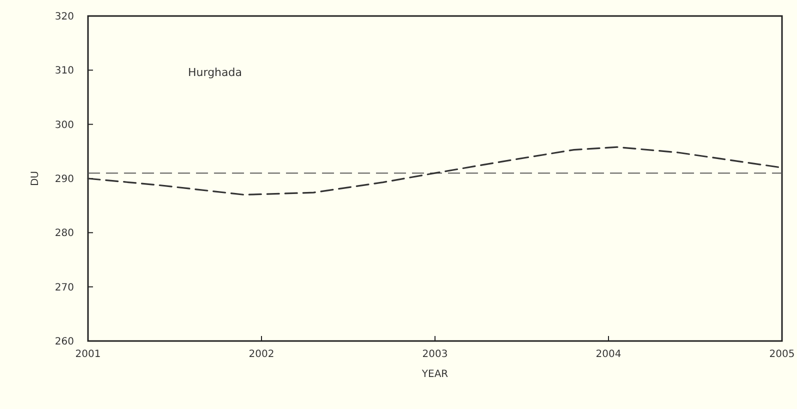 The image size is (797, 409). I want to click on annotation: Hurghada, so click(215, 72).